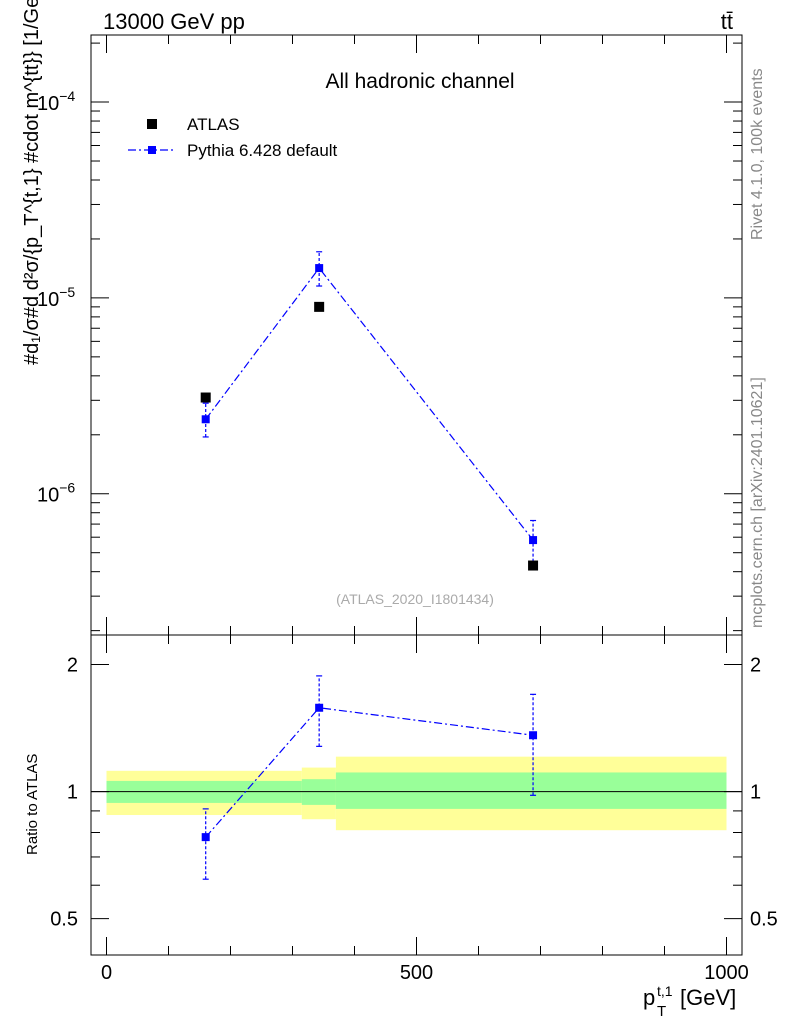  I want to click on ratio-y-tick-label-left: 2, so click(72, 666).